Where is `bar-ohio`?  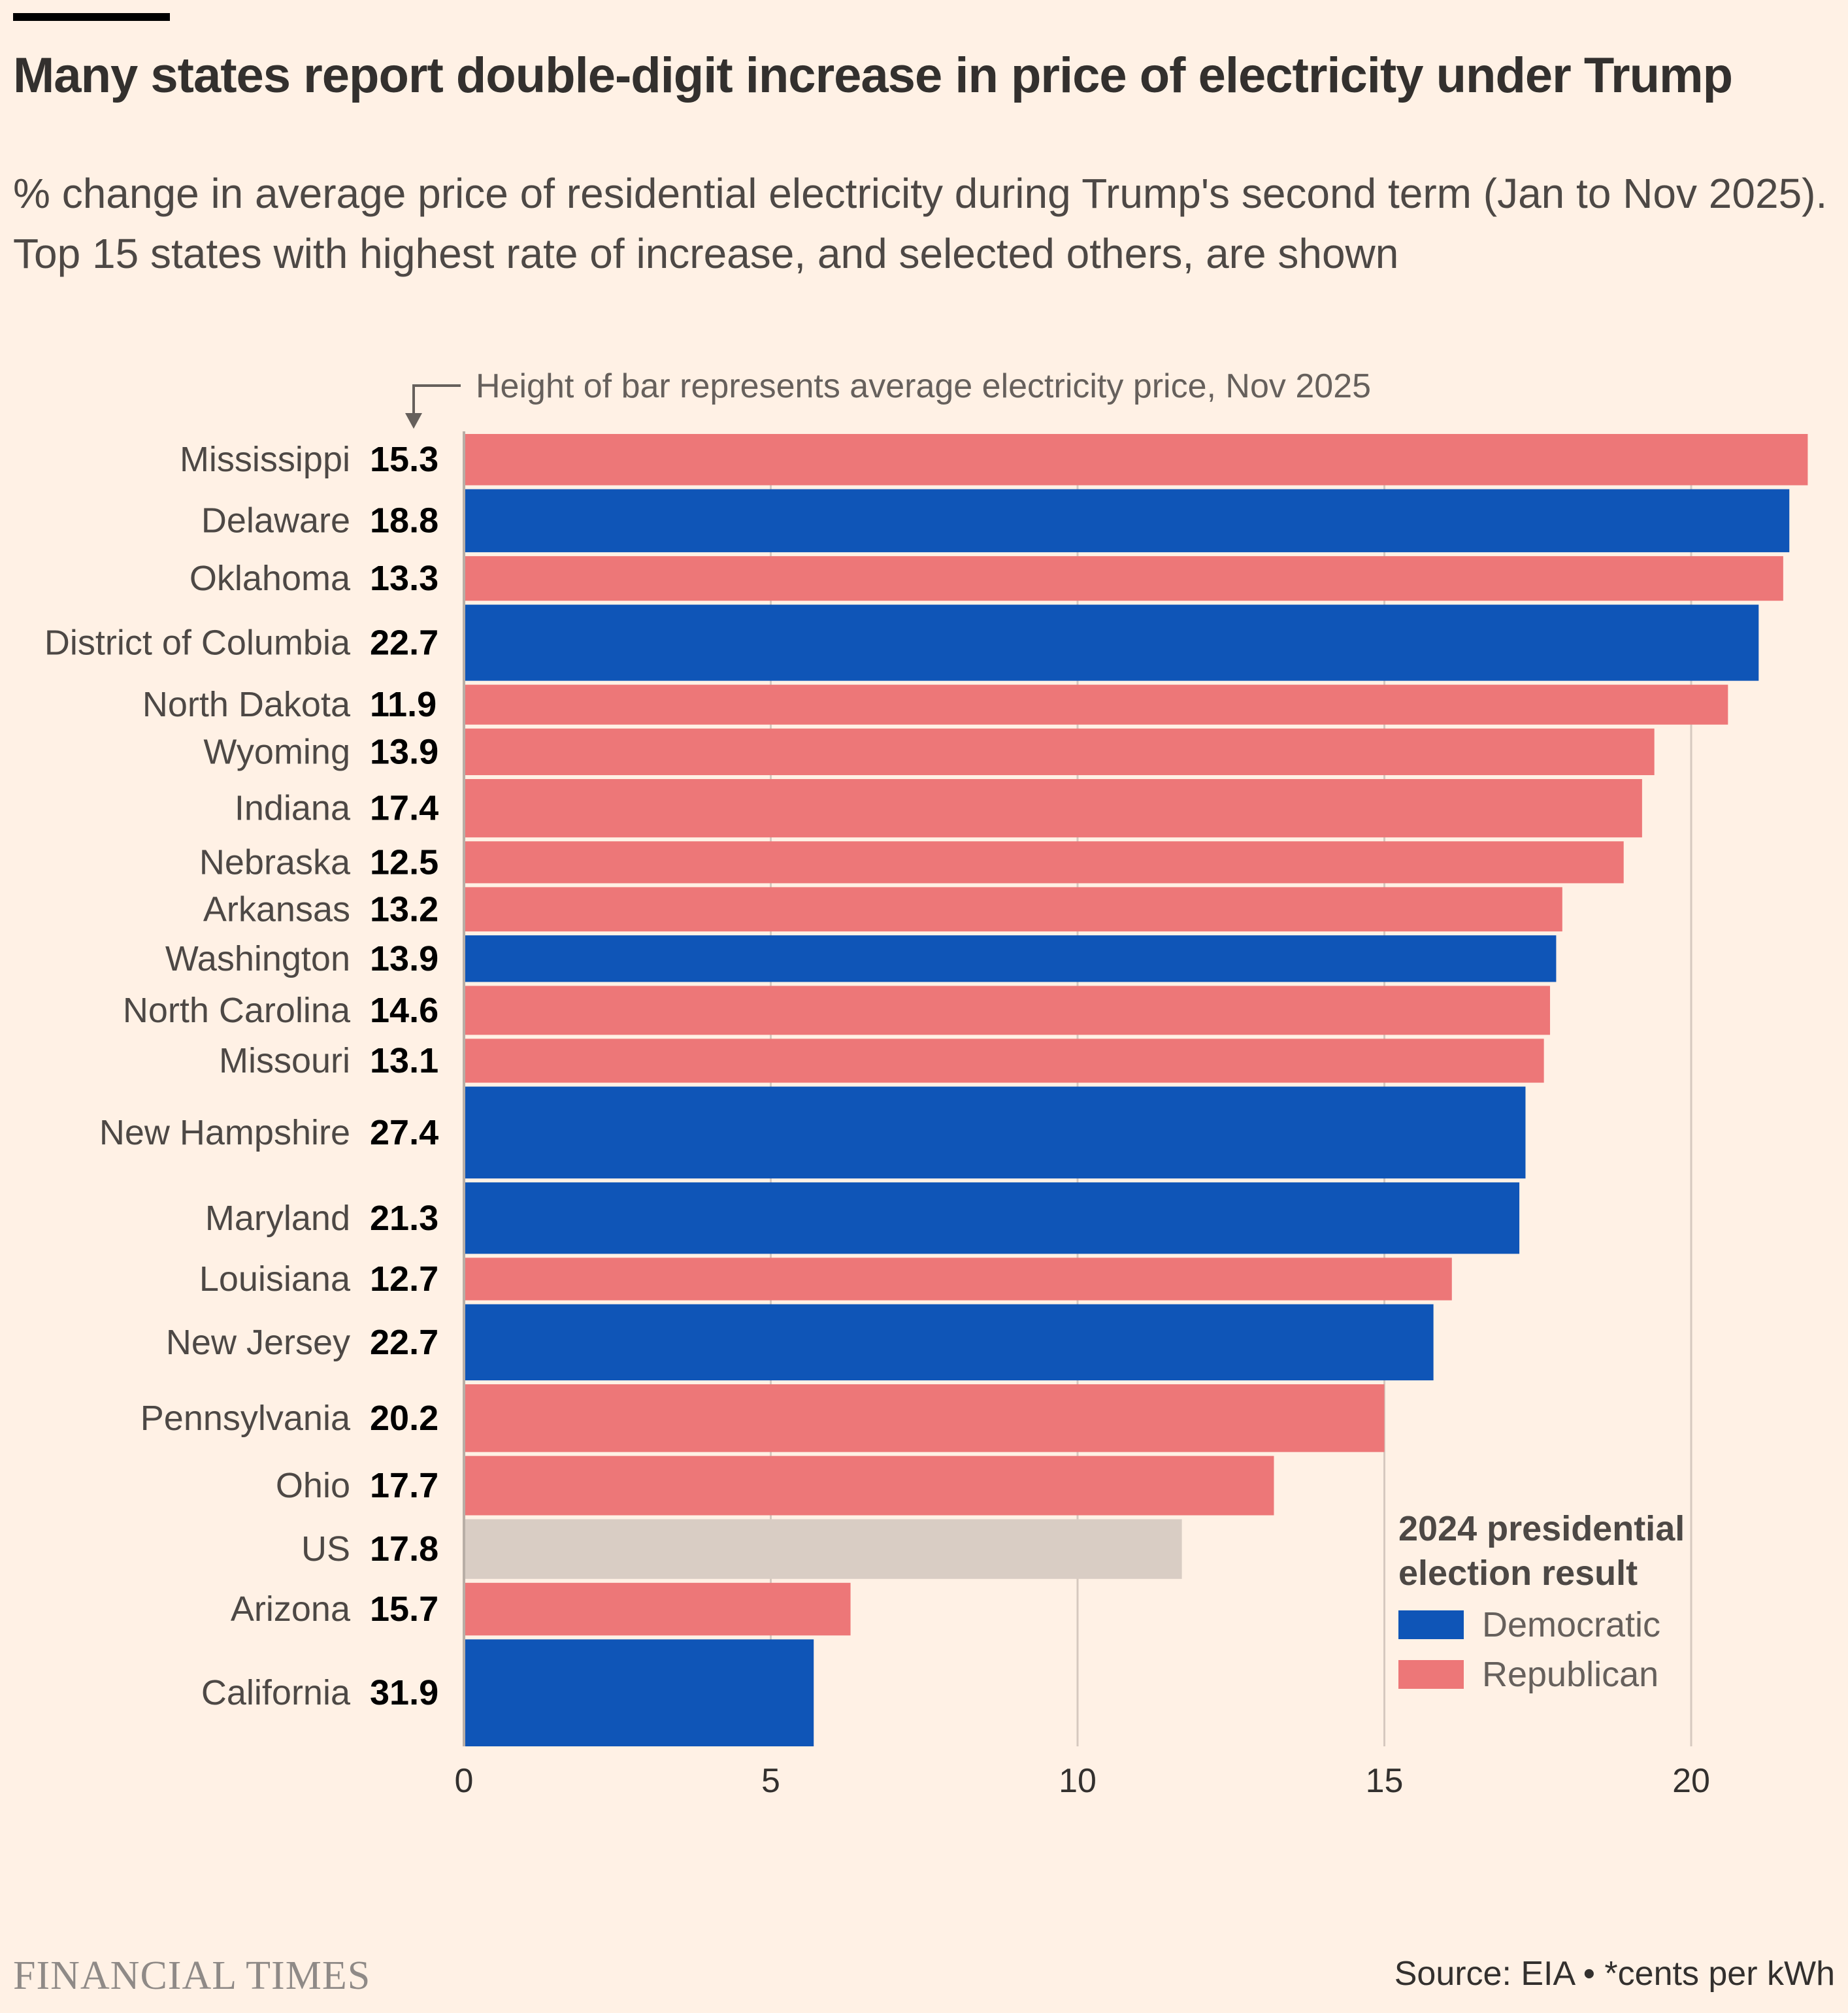
bar-ohio is located at coordinates (869, 1486).